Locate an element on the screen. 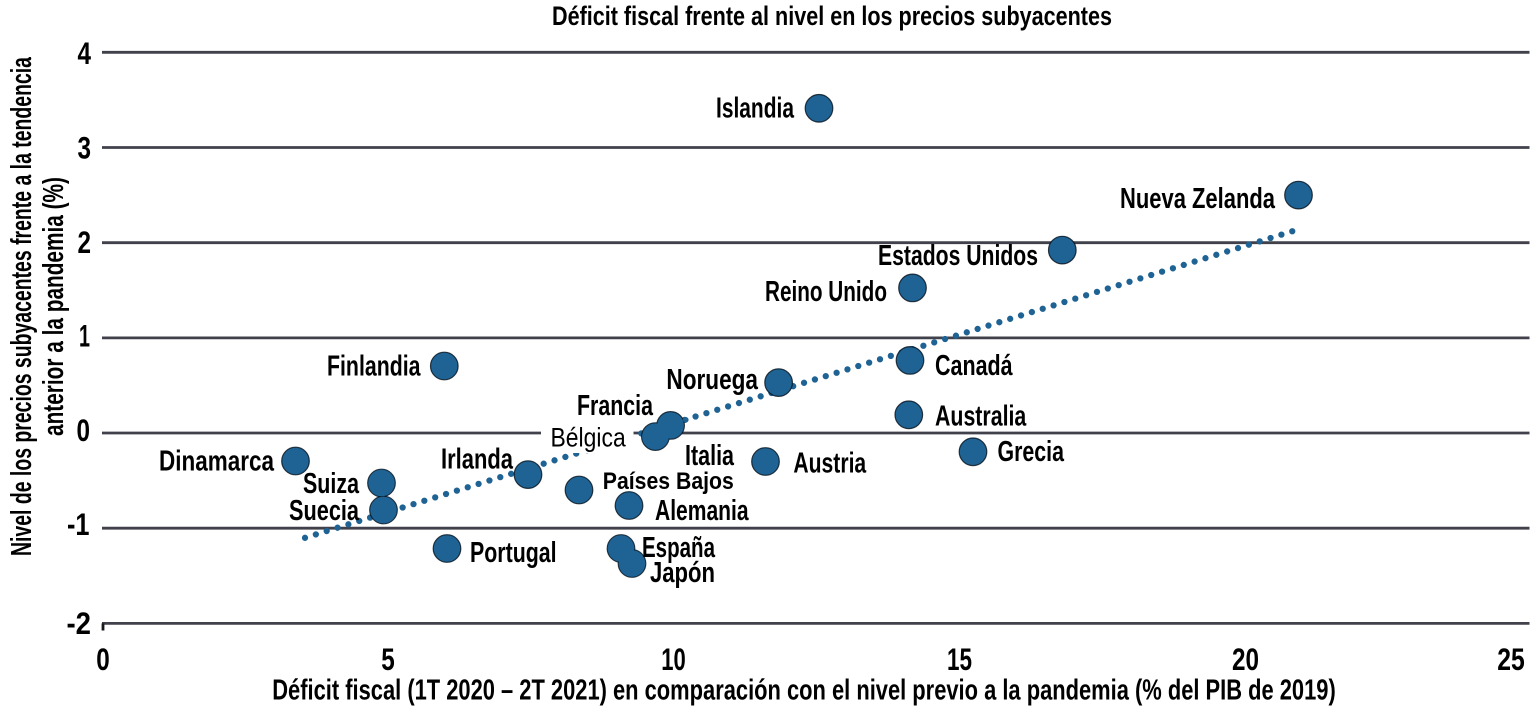  svg-text: Dinamarca is located at coordinates (217, 462).